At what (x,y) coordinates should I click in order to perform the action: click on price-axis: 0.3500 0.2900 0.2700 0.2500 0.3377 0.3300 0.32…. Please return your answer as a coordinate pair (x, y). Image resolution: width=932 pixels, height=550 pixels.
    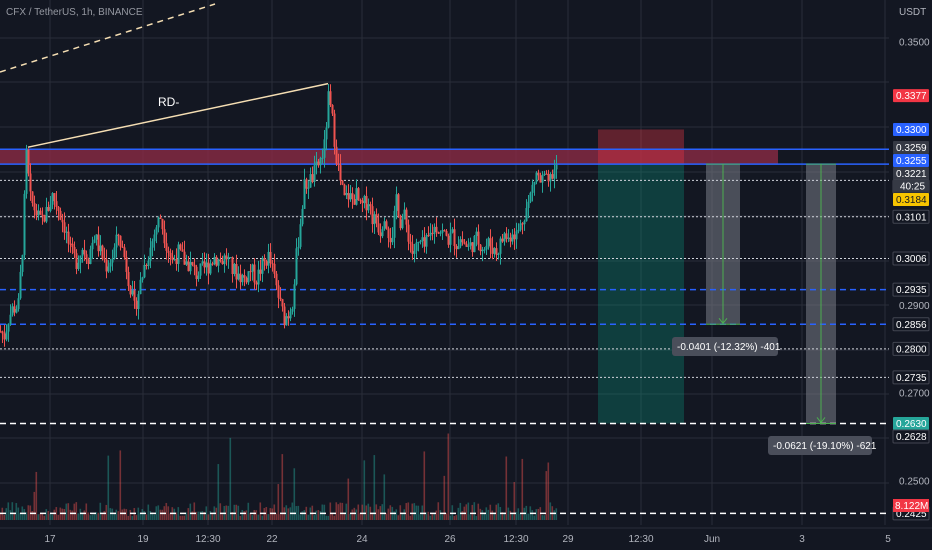
    Looking at the image, I should click on (910, 275).